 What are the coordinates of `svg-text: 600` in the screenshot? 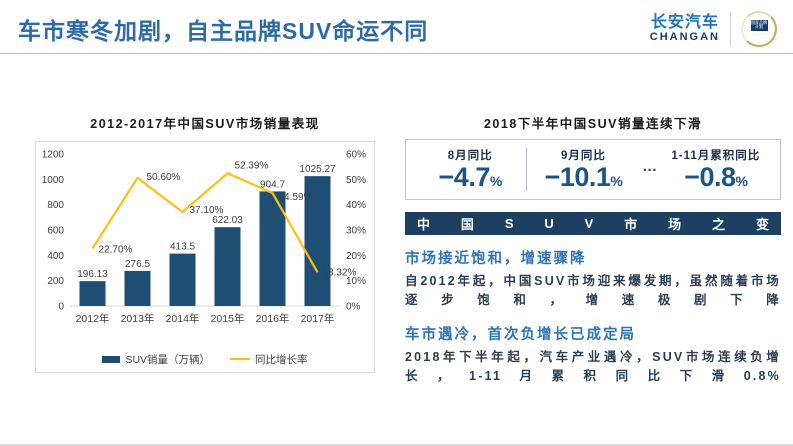 It's located at (55, 231).